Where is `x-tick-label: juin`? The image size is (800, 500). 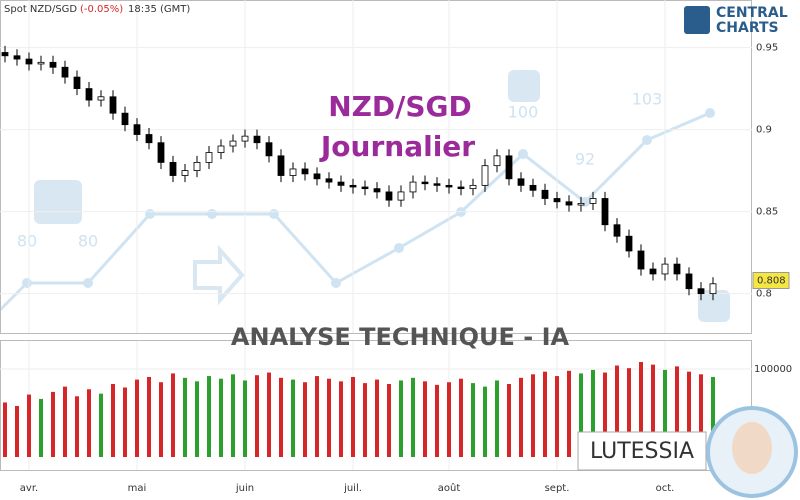
x-tick-label: juin is located at coordinates (244, 488).